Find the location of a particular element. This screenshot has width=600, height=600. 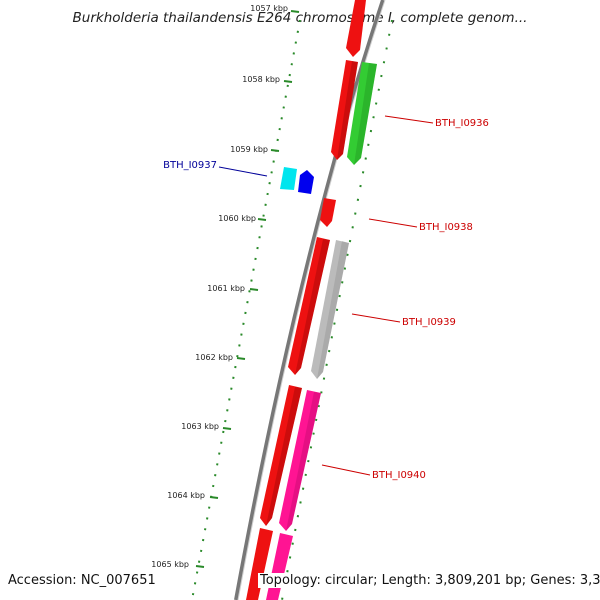

cds-red-shading is located at coordinates (312, 293).